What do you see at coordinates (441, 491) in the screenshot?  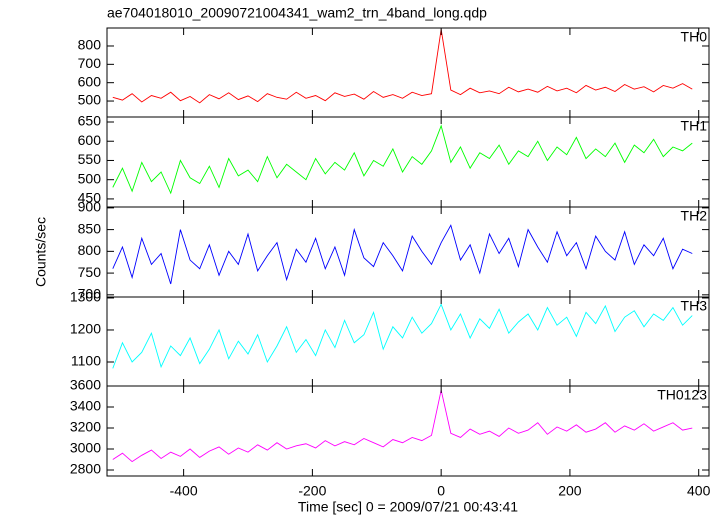 I see `x-tick-label: 0` at bounding box center [441, 491].